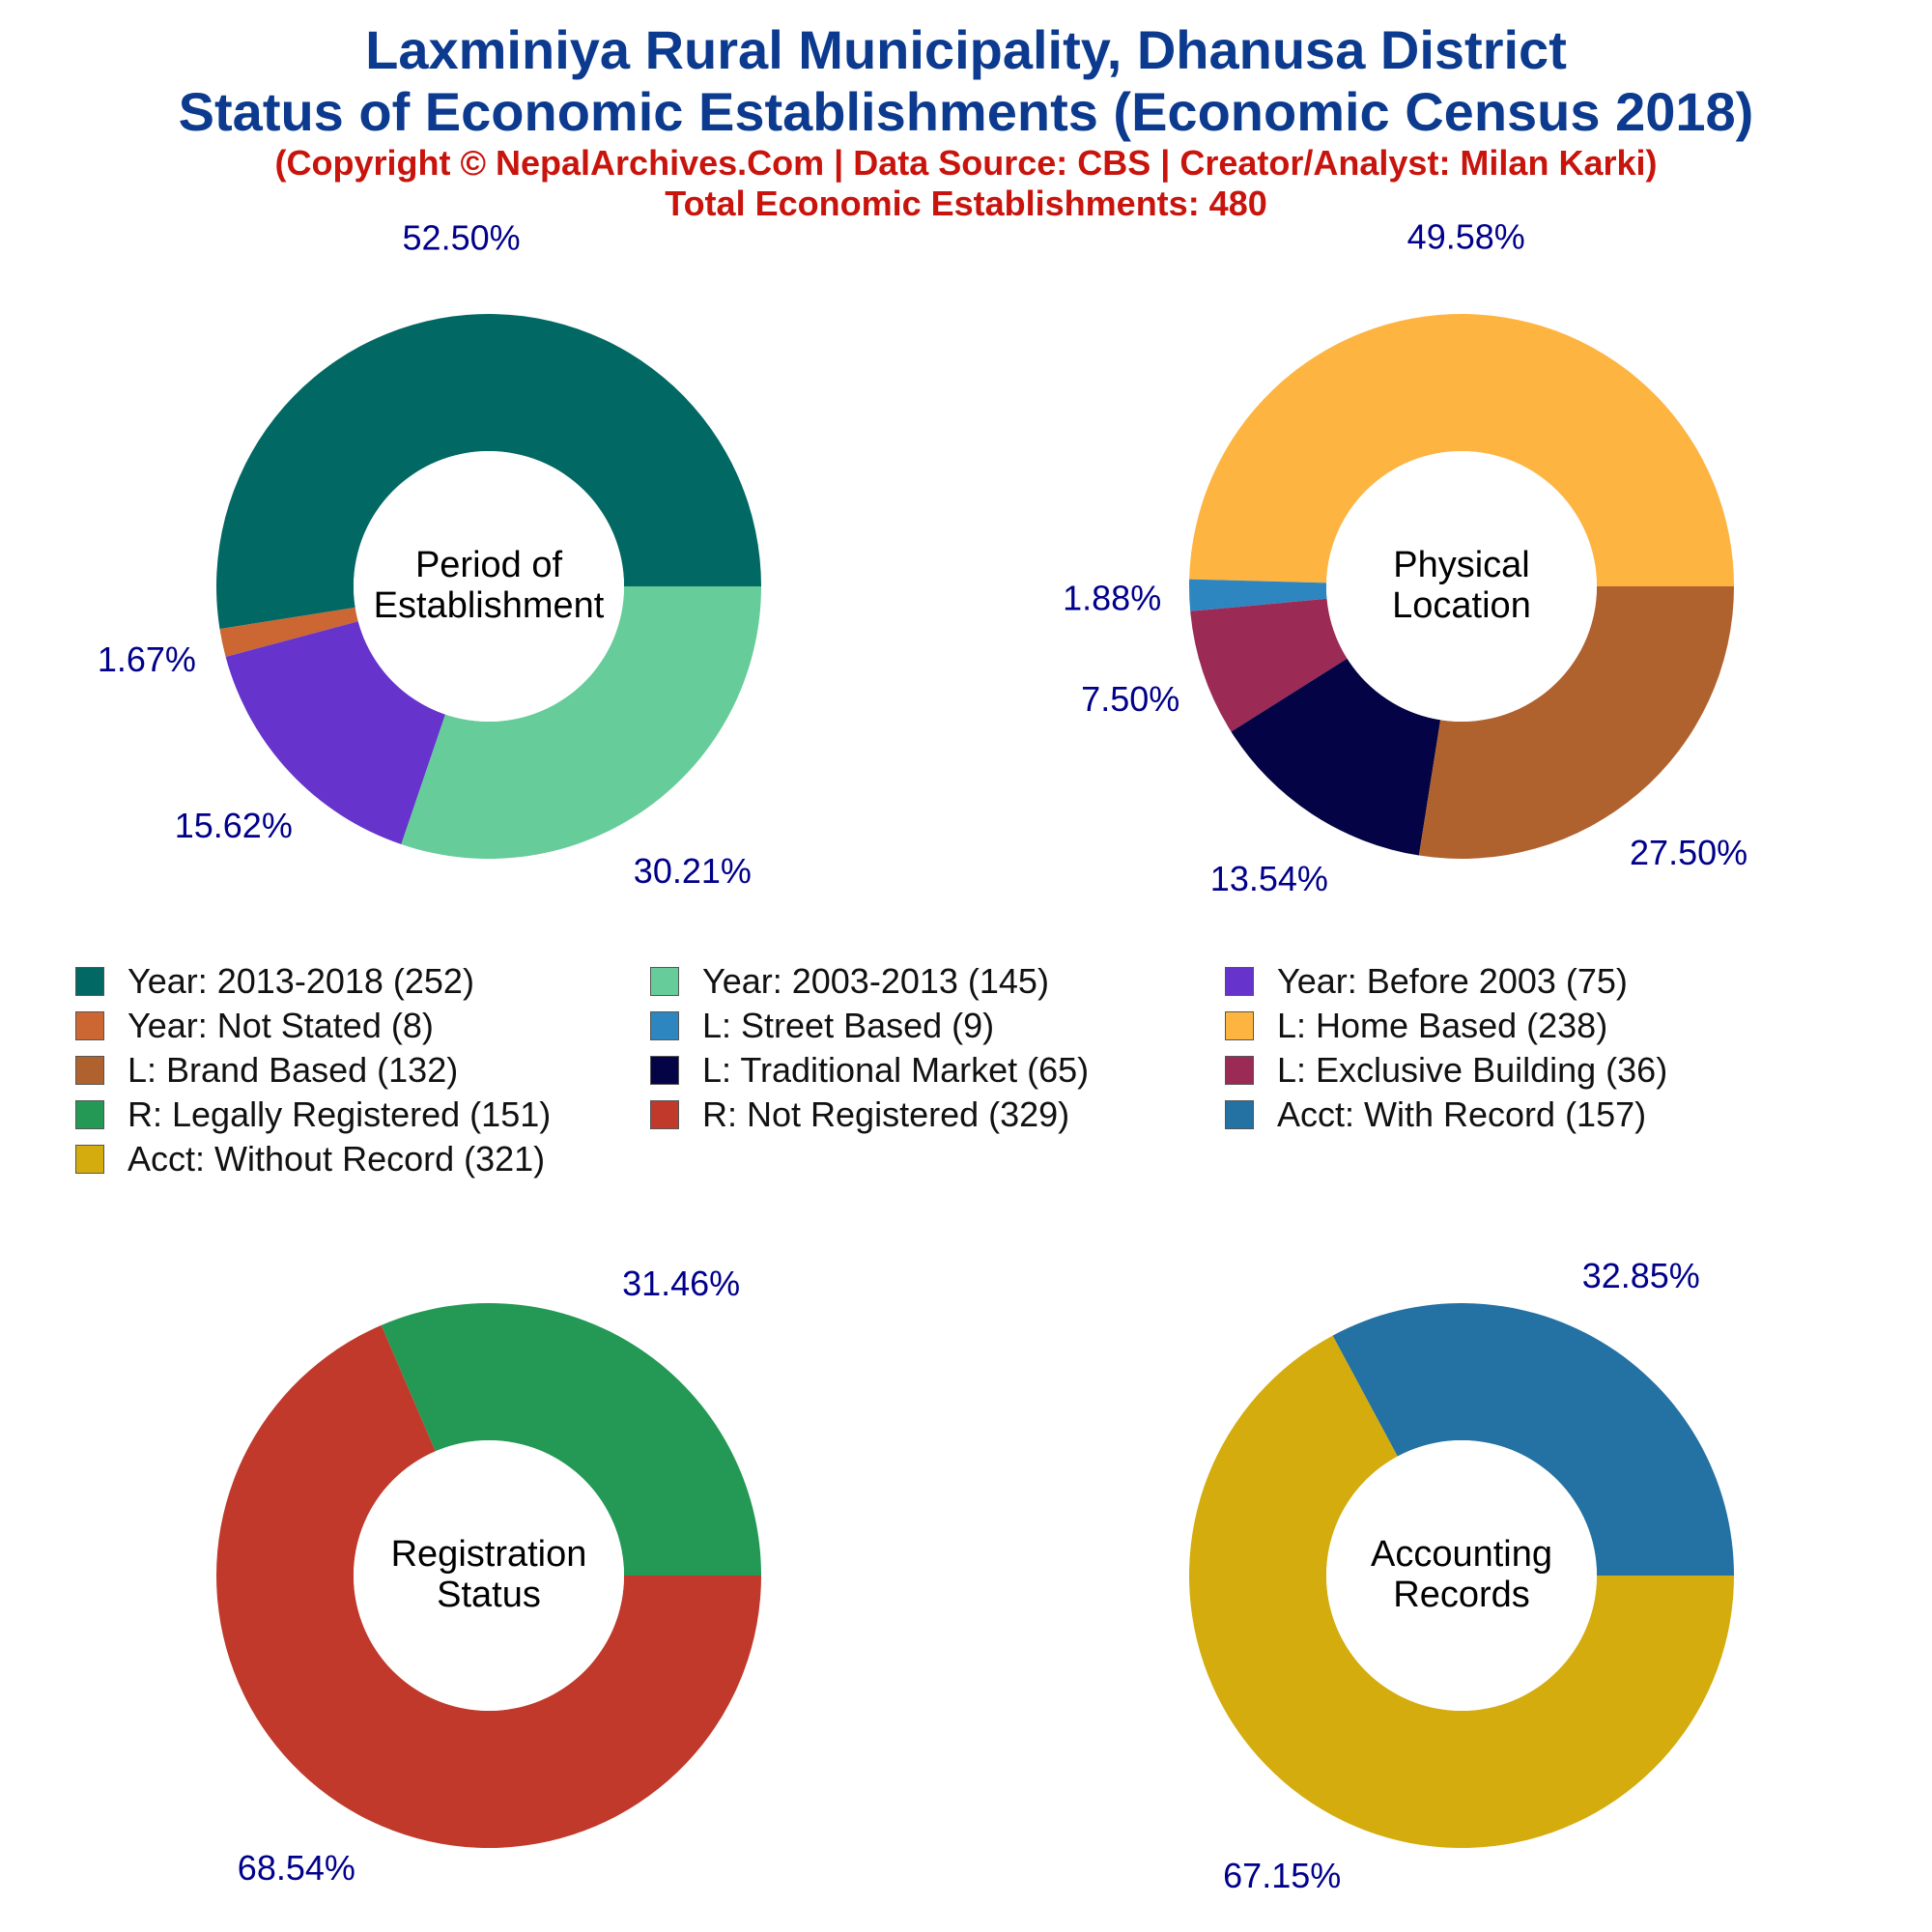 This screenshot has width=1932, height=1932. What do you see at coordinates (1461, 565) in the screenshot?
I see `donut-center-label: Physical` at bounding box center [1461, 565].